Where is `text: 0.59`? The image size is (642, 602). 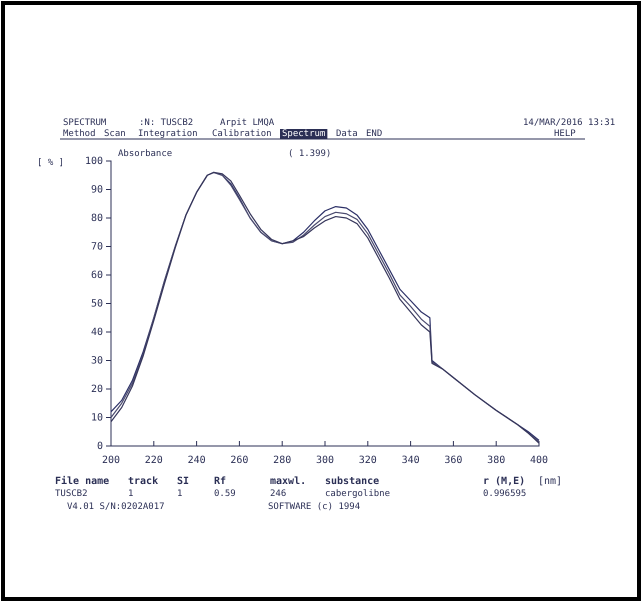 text: 0.59 is located at coordinates (225, 494).